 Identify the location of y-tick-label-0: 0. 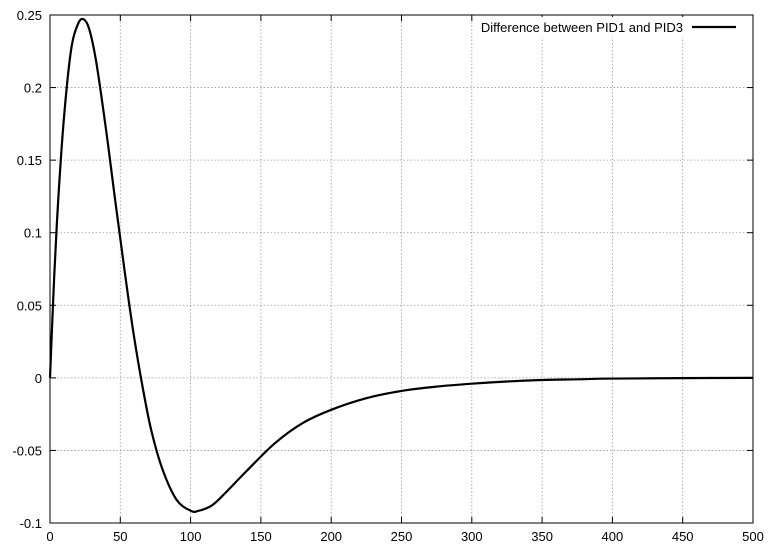
(38, 378).